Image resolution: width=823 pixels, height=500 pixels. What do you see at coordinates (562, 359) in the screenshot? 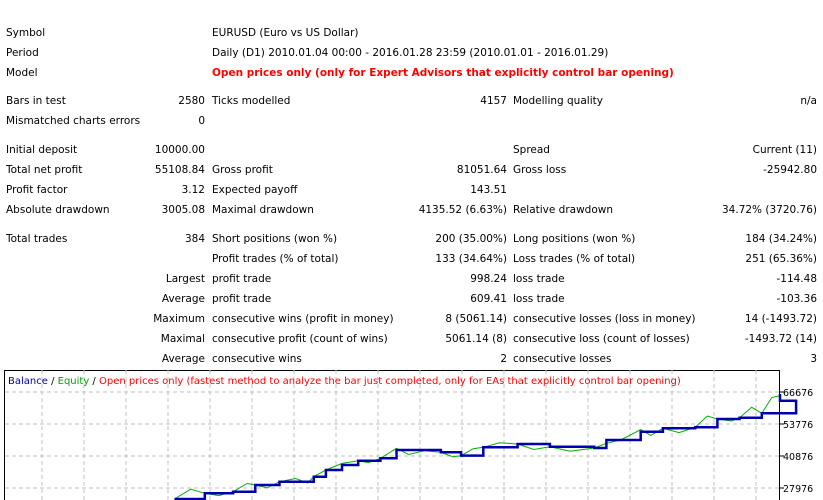
I see `stats-label: consecutive losses` at bounding box center [562, 359].